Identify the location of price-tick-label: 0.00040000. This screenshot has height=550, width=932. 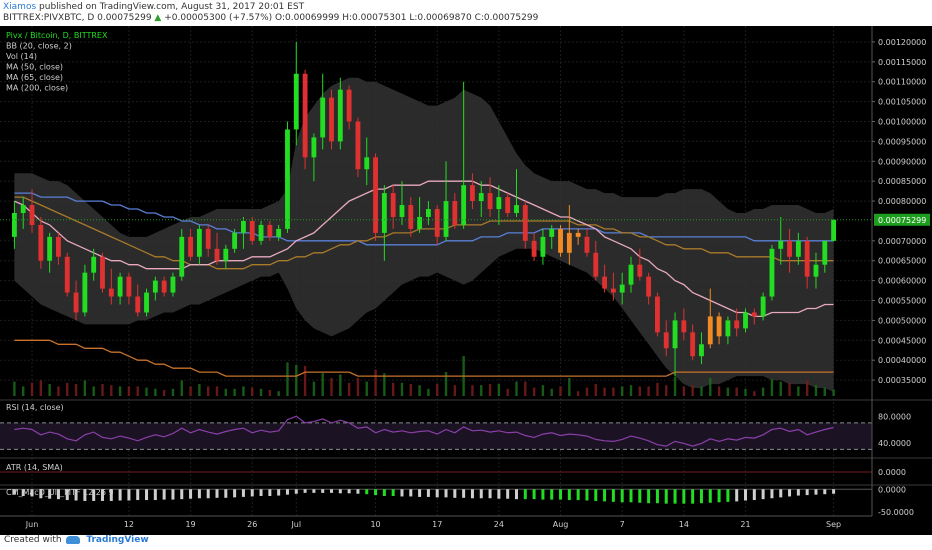
(902, 360).